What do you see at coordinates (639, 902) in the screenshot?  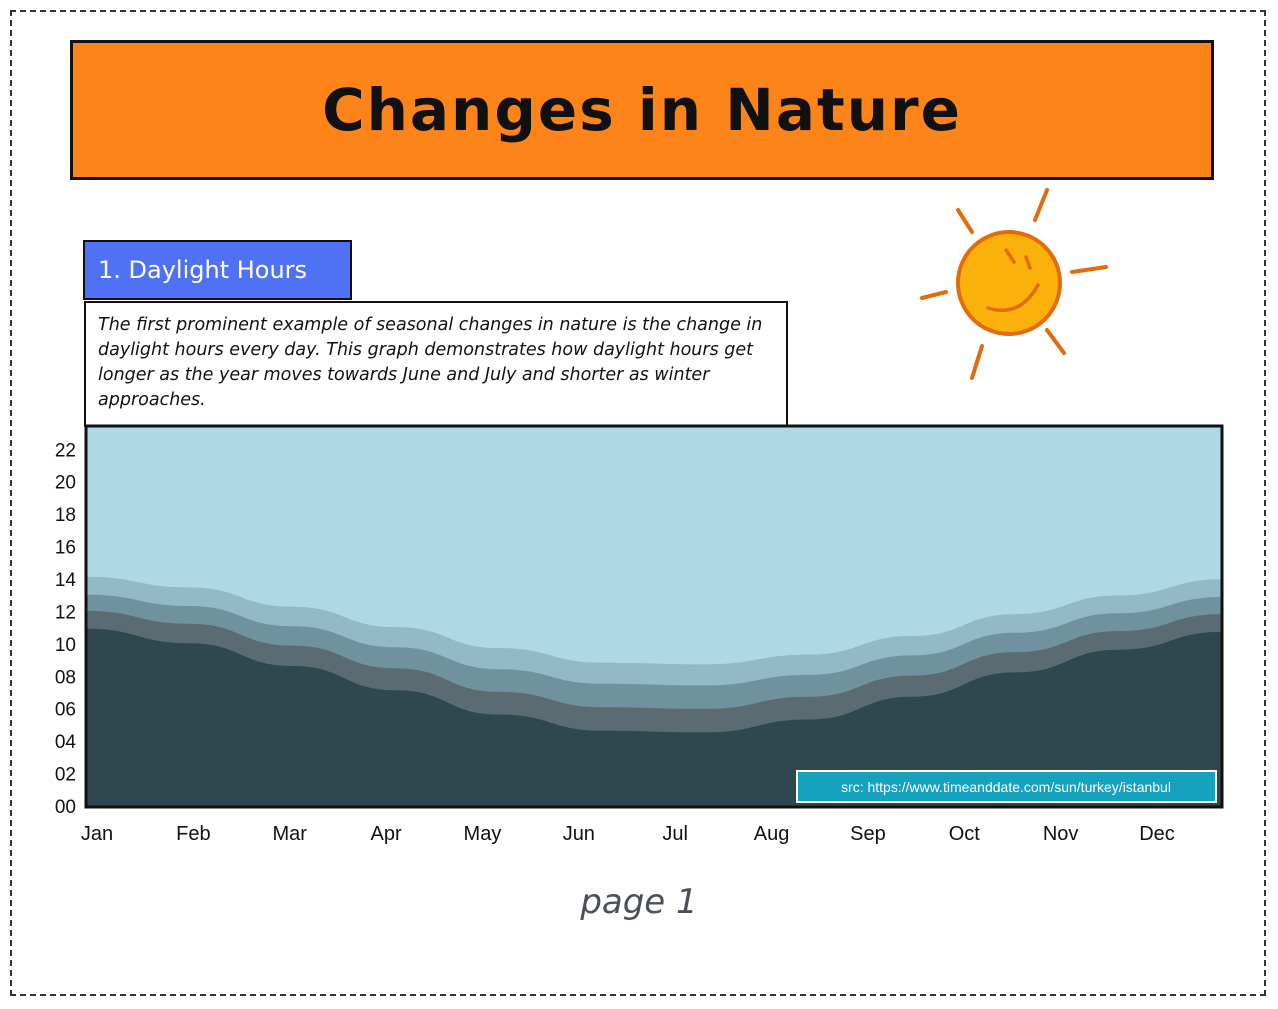 I see `page-number: page 1` at bounding box center [639, 902].